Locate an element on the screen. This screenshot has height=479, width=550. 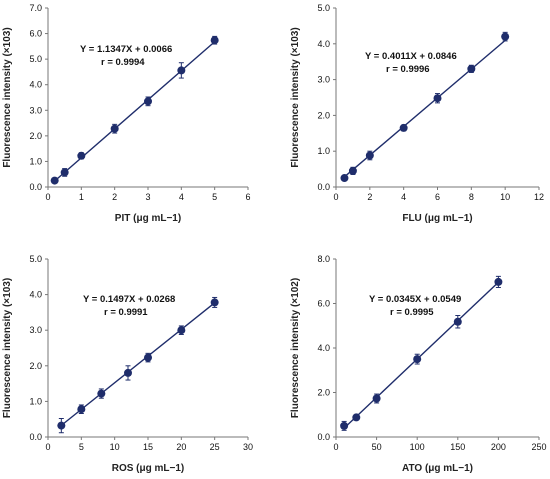
regression-equation: Y = 0.1497X + 0.0268 is located at coordinates (129, 299).